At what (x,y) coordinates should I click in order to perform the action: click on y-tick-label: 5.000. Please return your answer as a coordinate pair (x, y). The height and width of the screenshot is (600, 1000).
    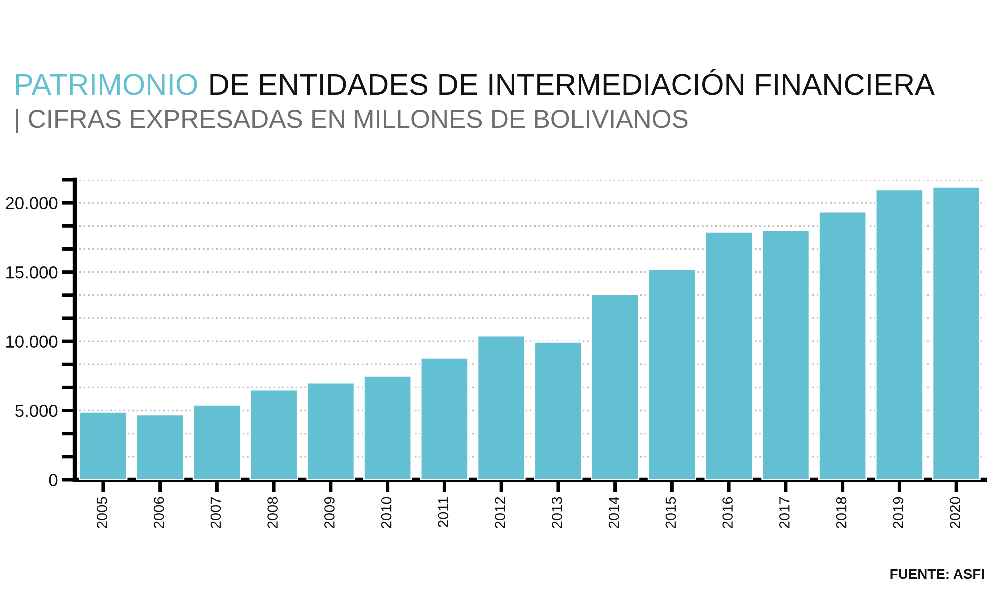
    Looking at the image, I should click on (37, 411).